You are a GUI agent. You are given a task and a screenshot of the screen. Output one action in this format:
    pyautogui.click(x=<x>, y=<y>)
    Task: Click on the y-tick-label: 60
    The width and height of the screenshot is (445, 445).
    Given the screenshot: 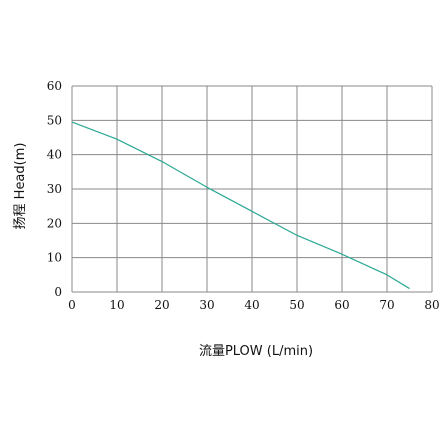 What is the action you would take?
    pyautogui.click(x=54, y=86)
    